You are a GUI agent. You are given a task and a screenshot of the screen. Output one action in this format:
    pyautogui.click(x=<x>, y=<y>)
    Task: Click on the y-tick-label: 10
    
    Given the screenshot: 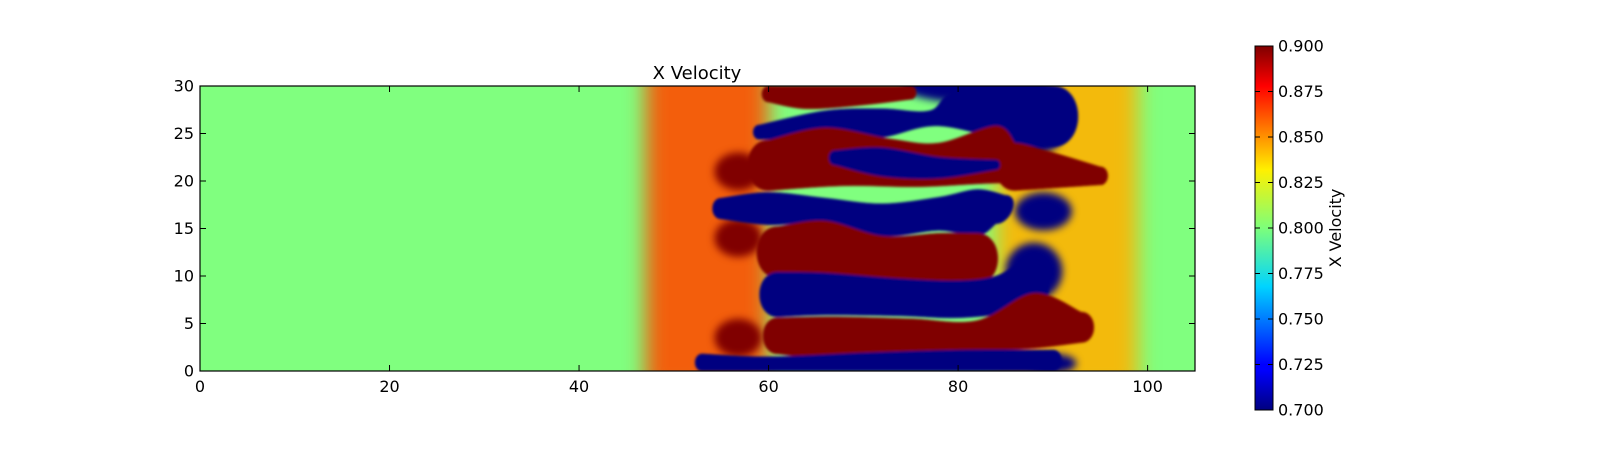 What is the action you would take?
    pyautogui.click(x=184, y=276)
    